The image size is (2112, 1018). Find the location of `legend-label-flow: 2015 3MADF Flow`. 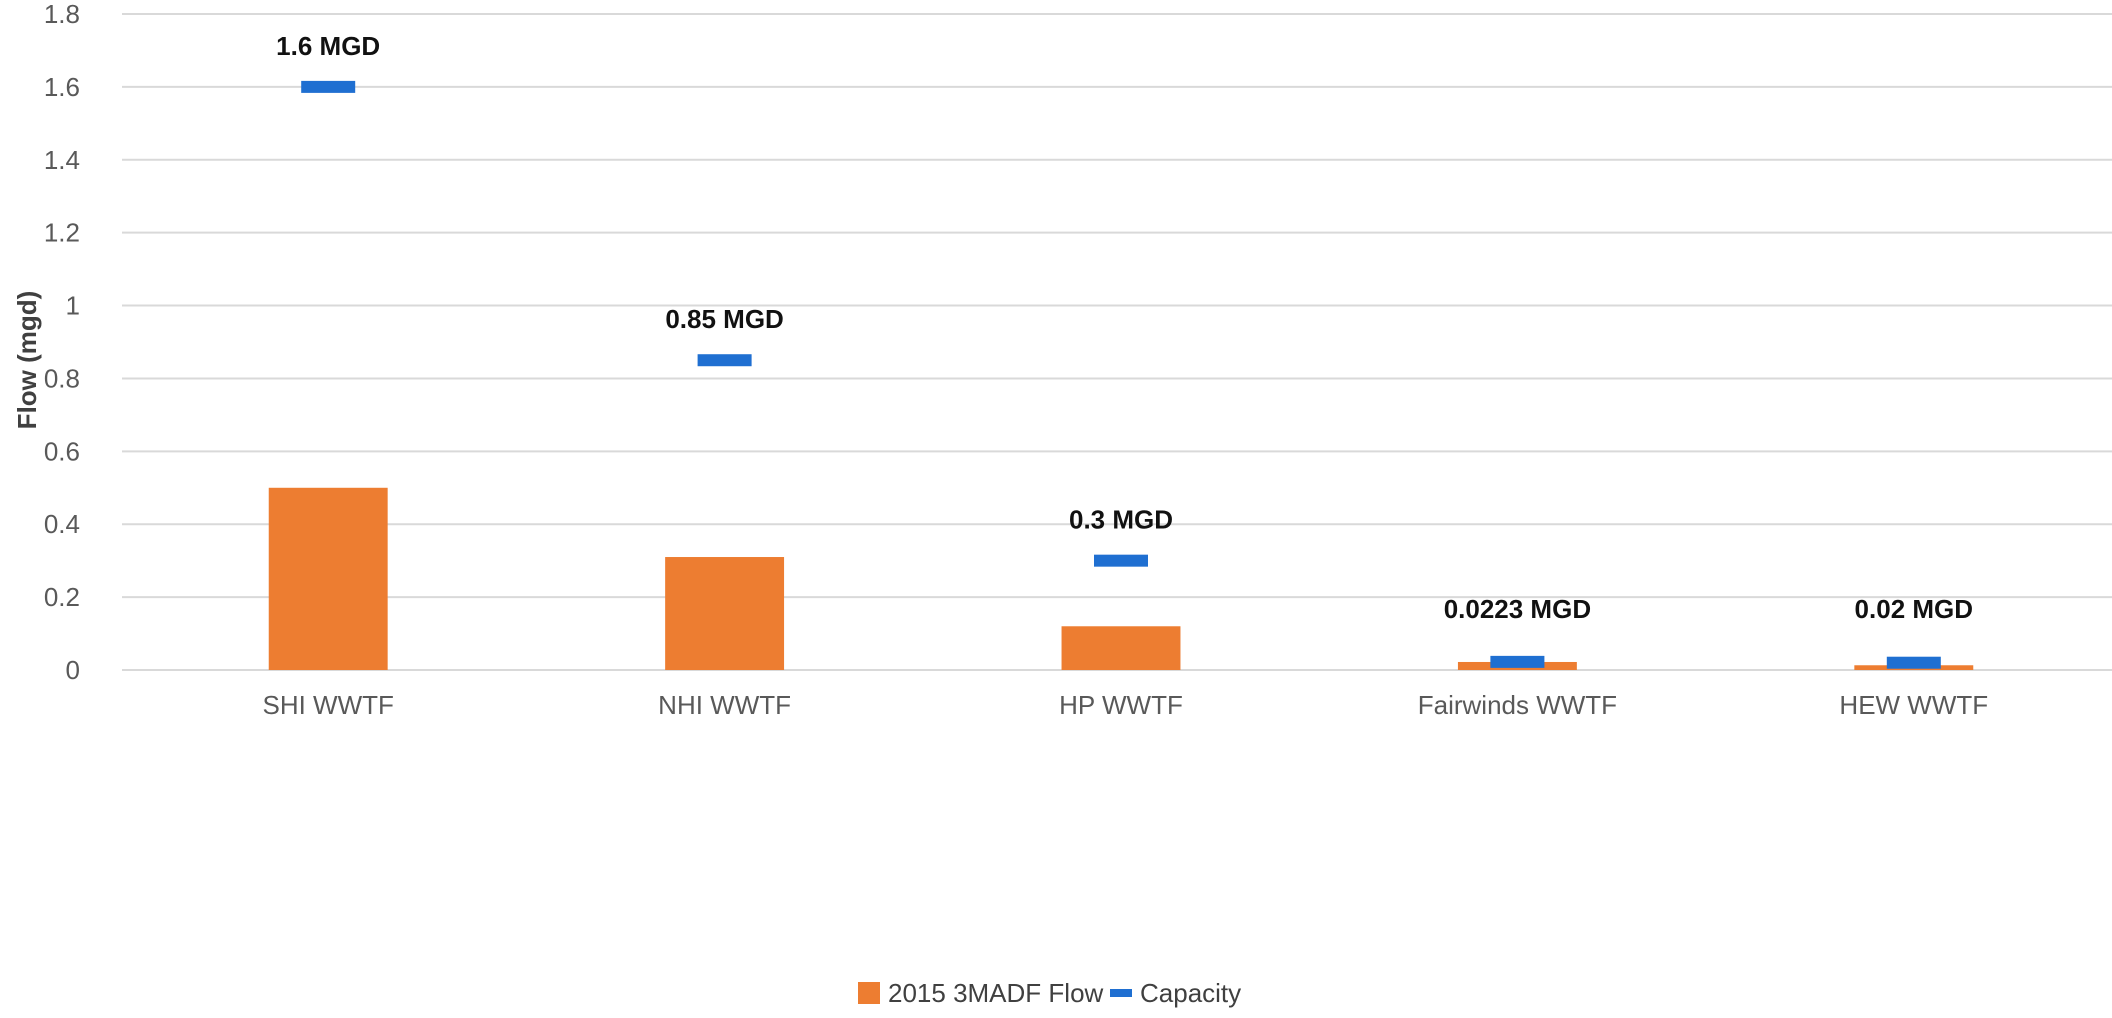

legend-label-flow: 2015 3MADF Flow is located at coordinates (996, 993).